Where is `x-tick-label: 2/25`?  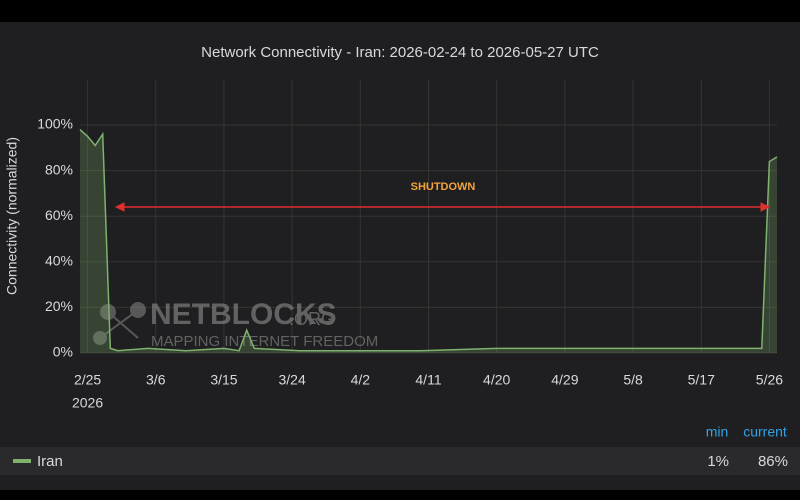 x-tick-label: 2/25 is located at coordinates (87, 380).